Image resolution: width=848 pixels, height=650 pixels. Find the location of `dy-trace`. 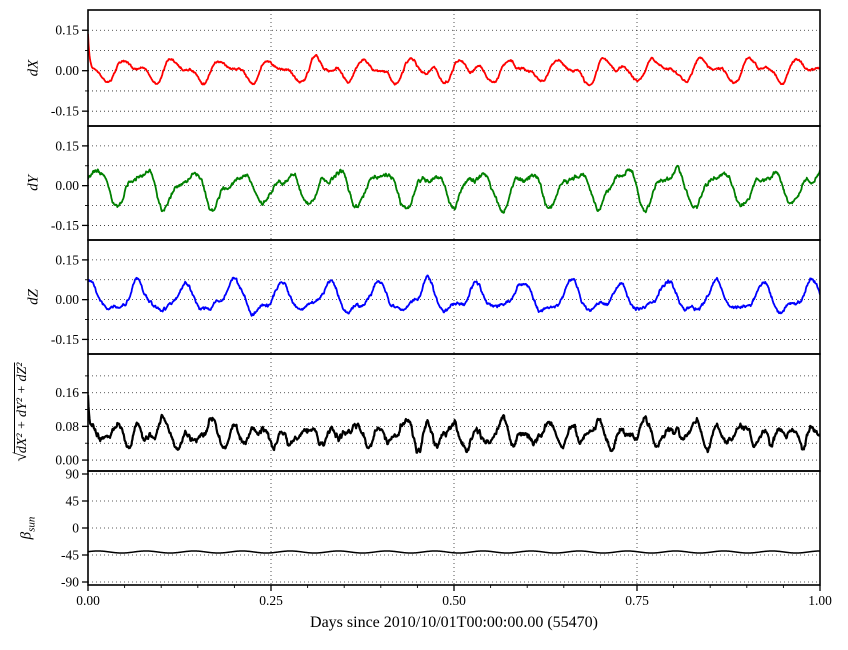

dy-trace is located at coordinates (454, 189).